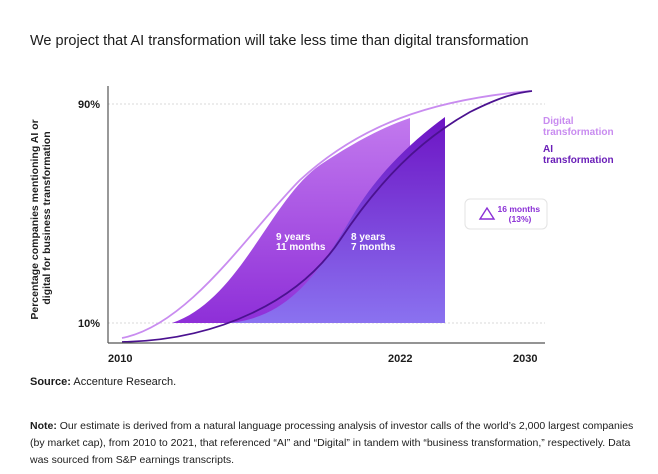  Describe the element at coordinates (50, 382) in the screenshot. I see `source-label: Source:` at that location.